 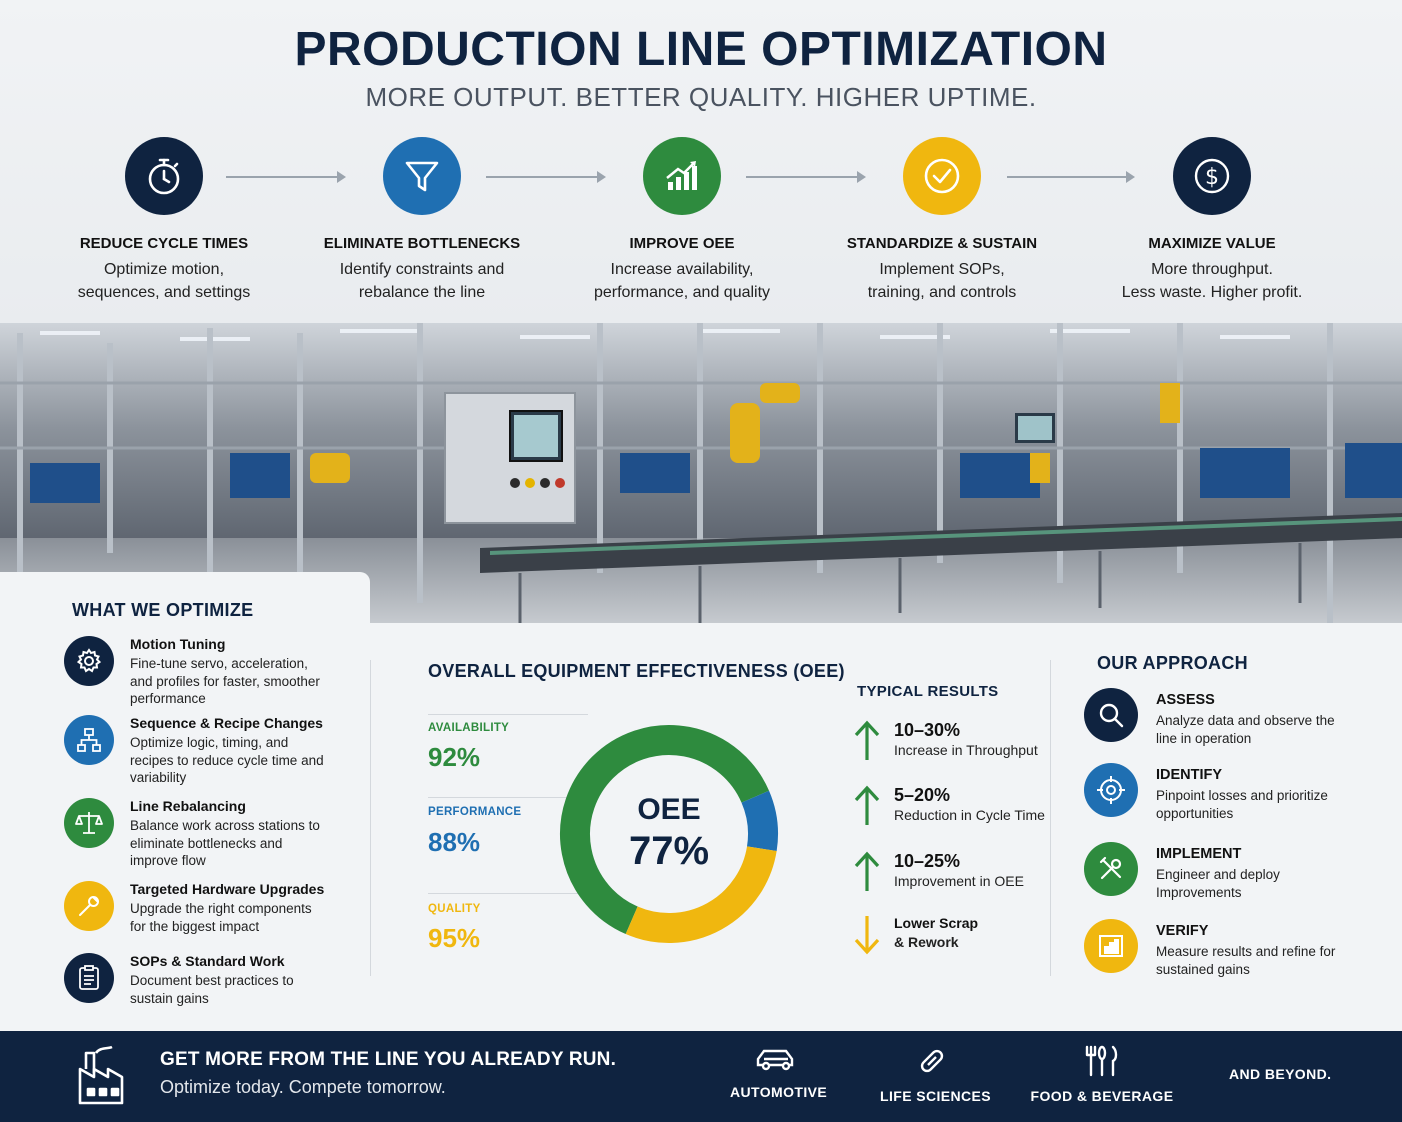 What do you see at coordinates (959, 881) in the screenshot?
I see `result-desc: Improvement in OEE` at bounding box center [959, 881].